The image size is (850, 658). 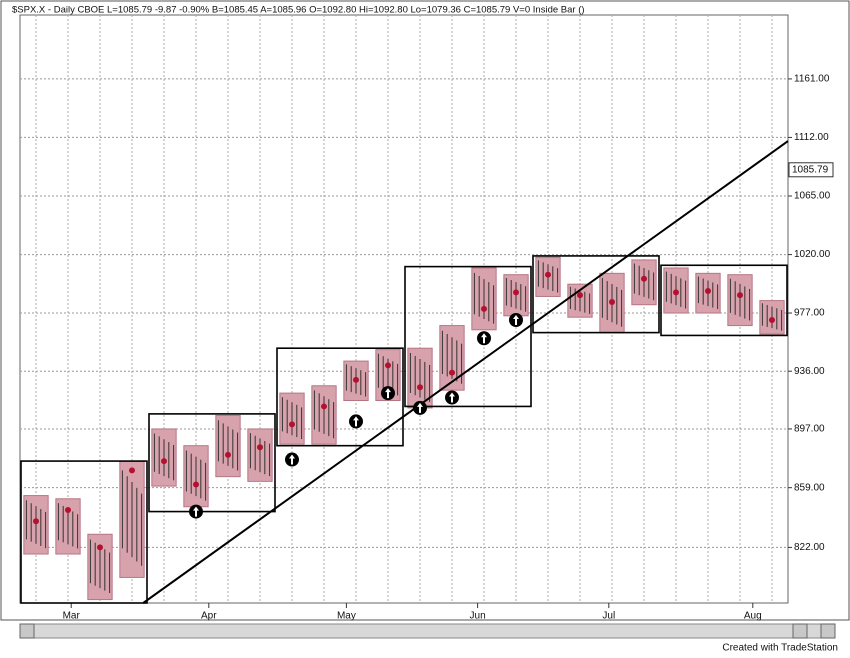 I want to click on scrollbar, so click(x=427, y=631).